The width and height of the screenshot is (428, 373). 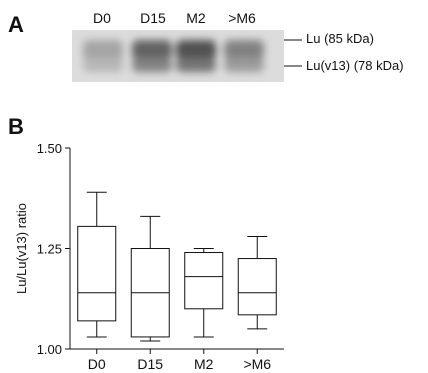 What do you see at coordinates (21, 248) in the screenshot?
I see `y-axis-label: Lu/Lu(v13) ratio` at bounding box center [21, 248].